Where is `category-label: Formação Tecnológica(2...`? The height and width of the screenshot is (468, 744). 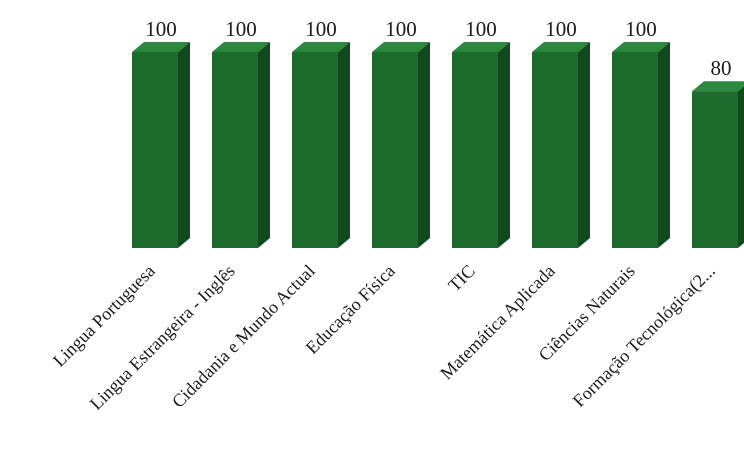 category-label: Formação Tecnológica(2... is located at coordinates (644, 336).